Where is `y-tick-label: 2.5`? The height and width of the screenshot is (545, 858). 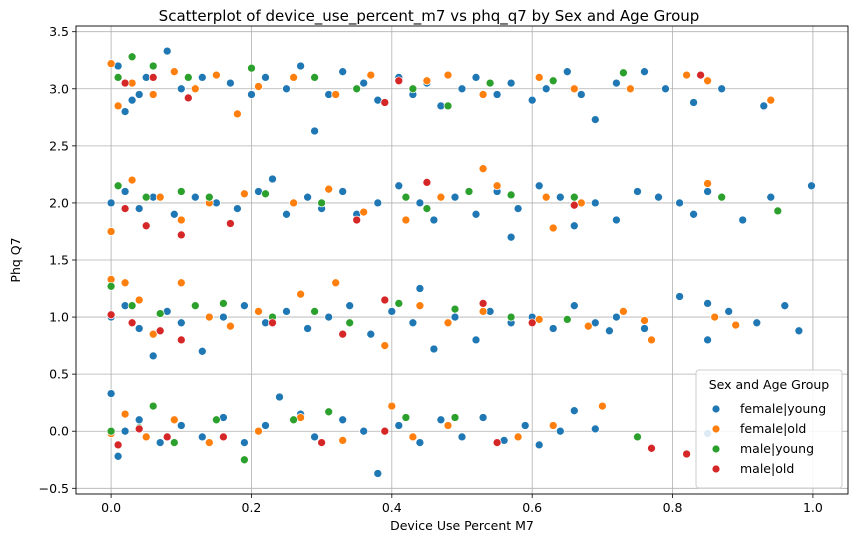 y-tick-label: 2.5 is located at coordinates (59, 145).